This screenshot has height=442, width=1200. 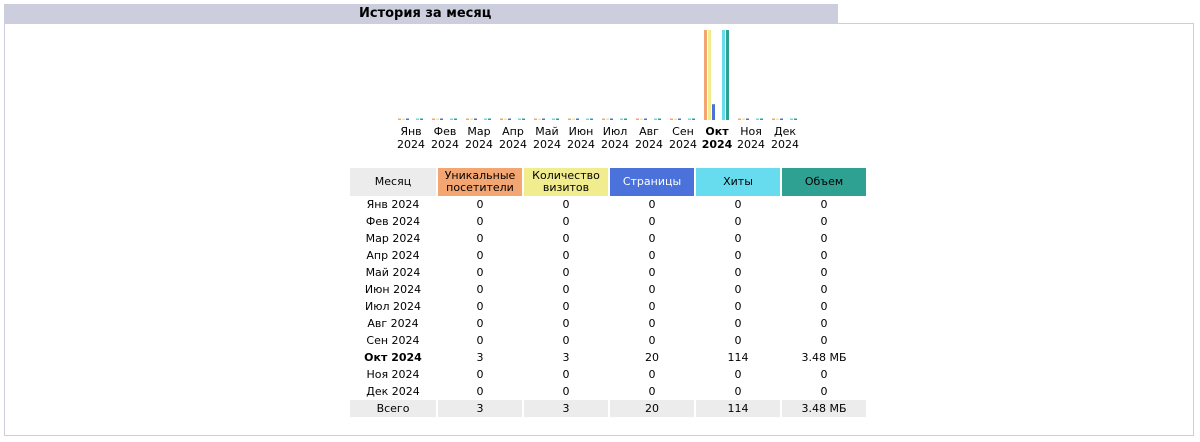 I want to click on cell-month: Авг 2024, so click(x=393, y=323).